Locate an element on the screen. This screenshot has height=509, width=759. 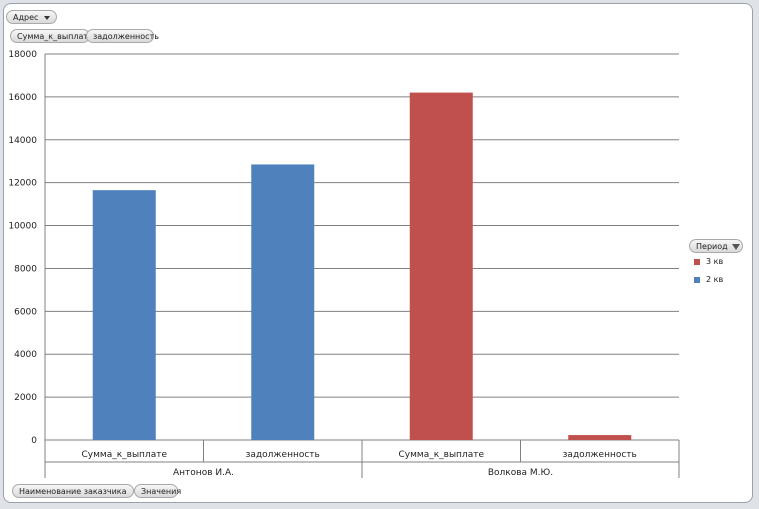
y-tick-label: 12000 is located at coordinates (22, 184).